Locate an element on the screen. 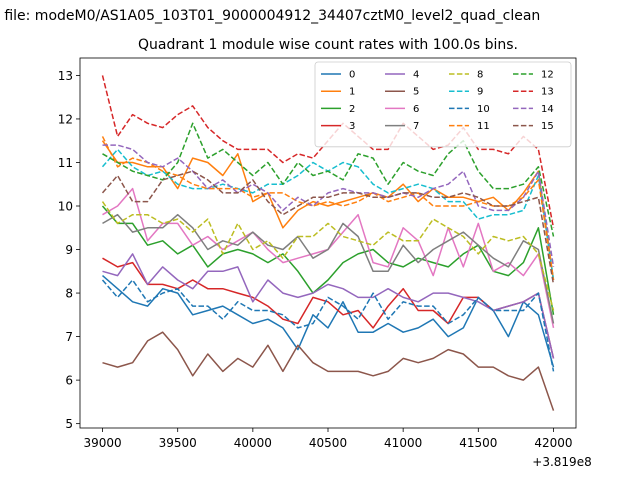 The width and height of the screenshot is (640, 480). x-tick-label: 41000 is located at coordinates (403, 443).